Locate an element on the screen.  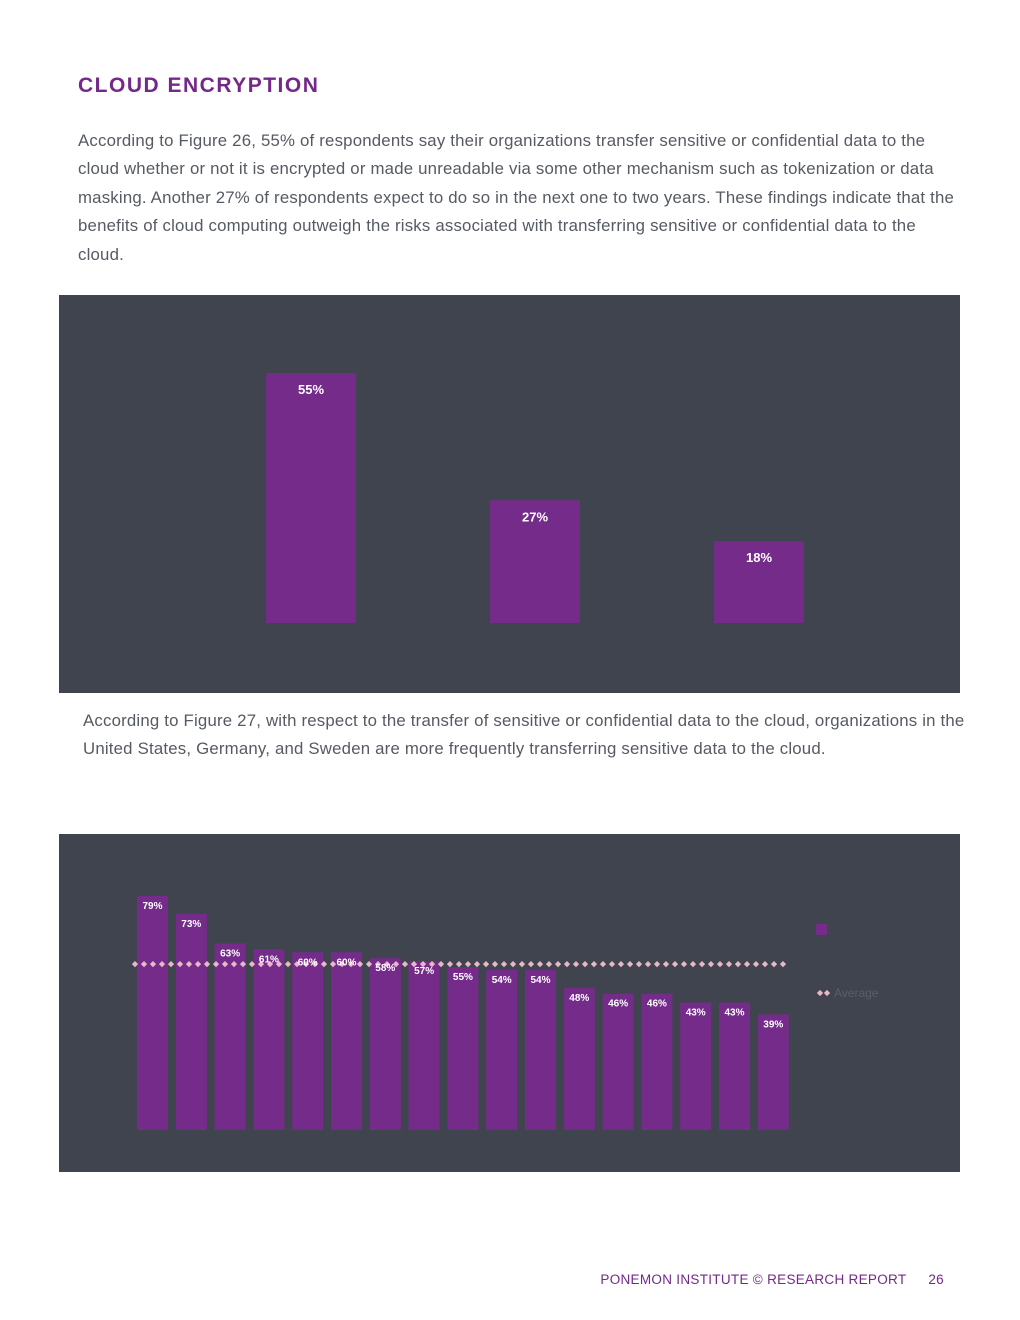
fig27-value-label: 57% is located at coordinates (424, 971).